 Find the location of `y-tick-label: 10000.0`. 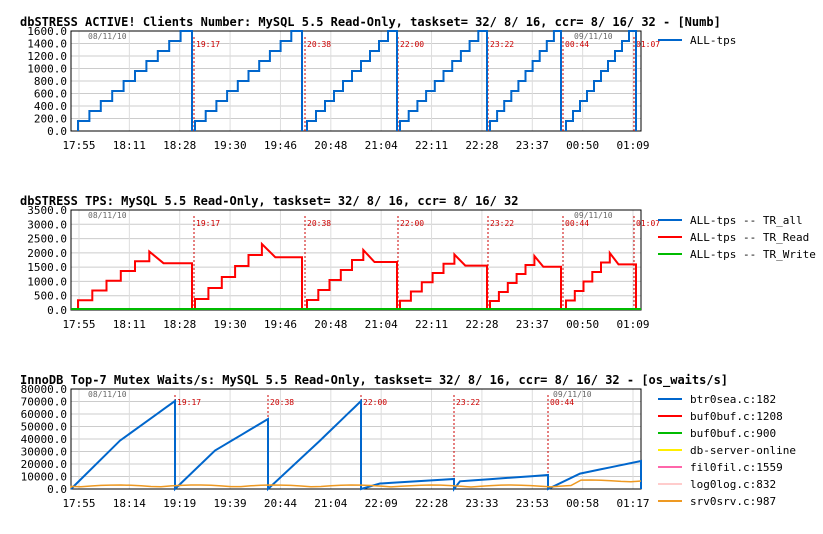

y-tick-label: 10000.0 is located at coordinates (44, 477).